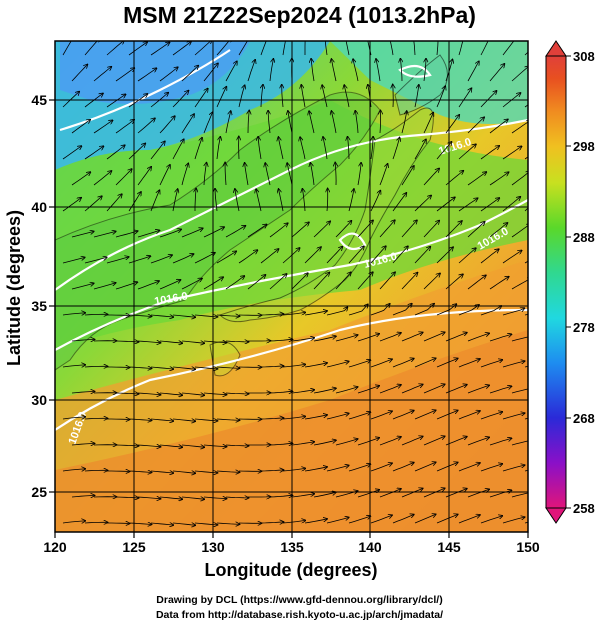  What do you see at coordinates (292, 547) in the screenshot?
I see `x-tick-label: 135` at bounding box center [292, 547].